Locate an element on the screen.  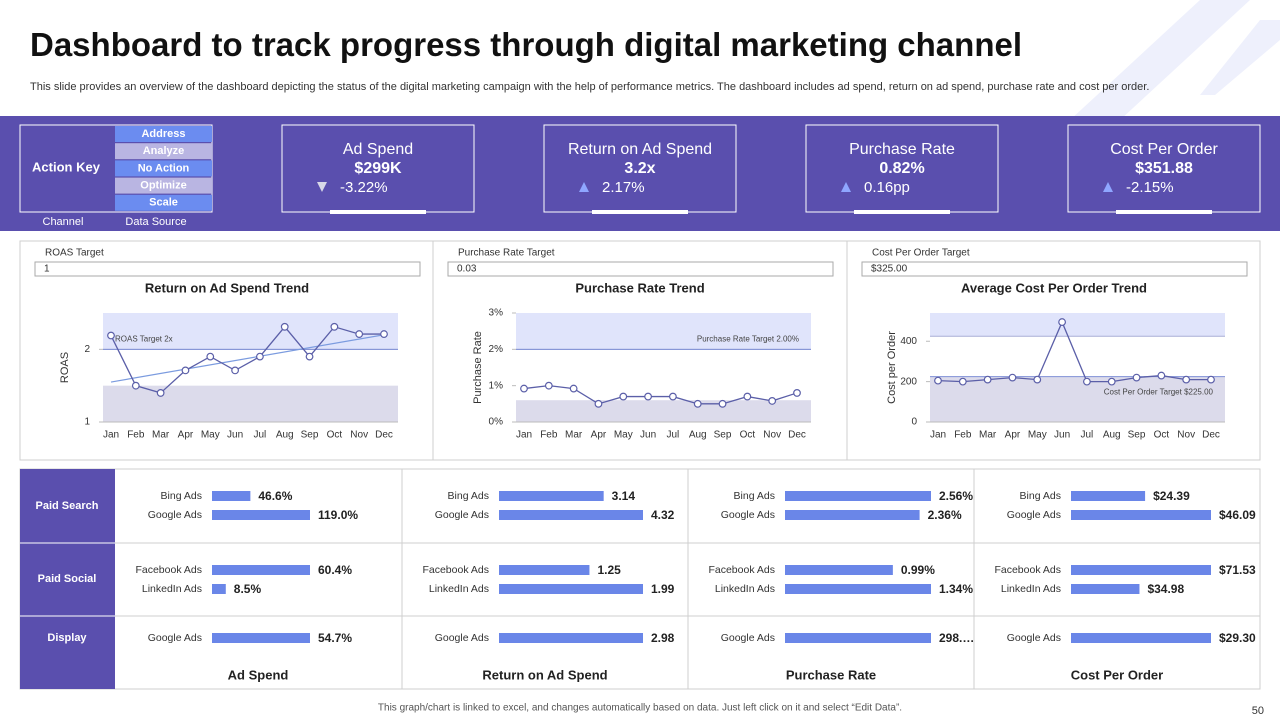
target-label: Purchase Rate Target is located at coordinates (506, 253).